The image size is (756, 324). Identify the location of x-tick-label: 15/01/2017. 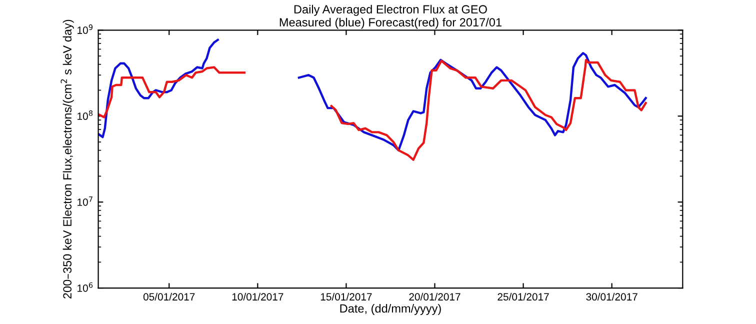
(346, 296).